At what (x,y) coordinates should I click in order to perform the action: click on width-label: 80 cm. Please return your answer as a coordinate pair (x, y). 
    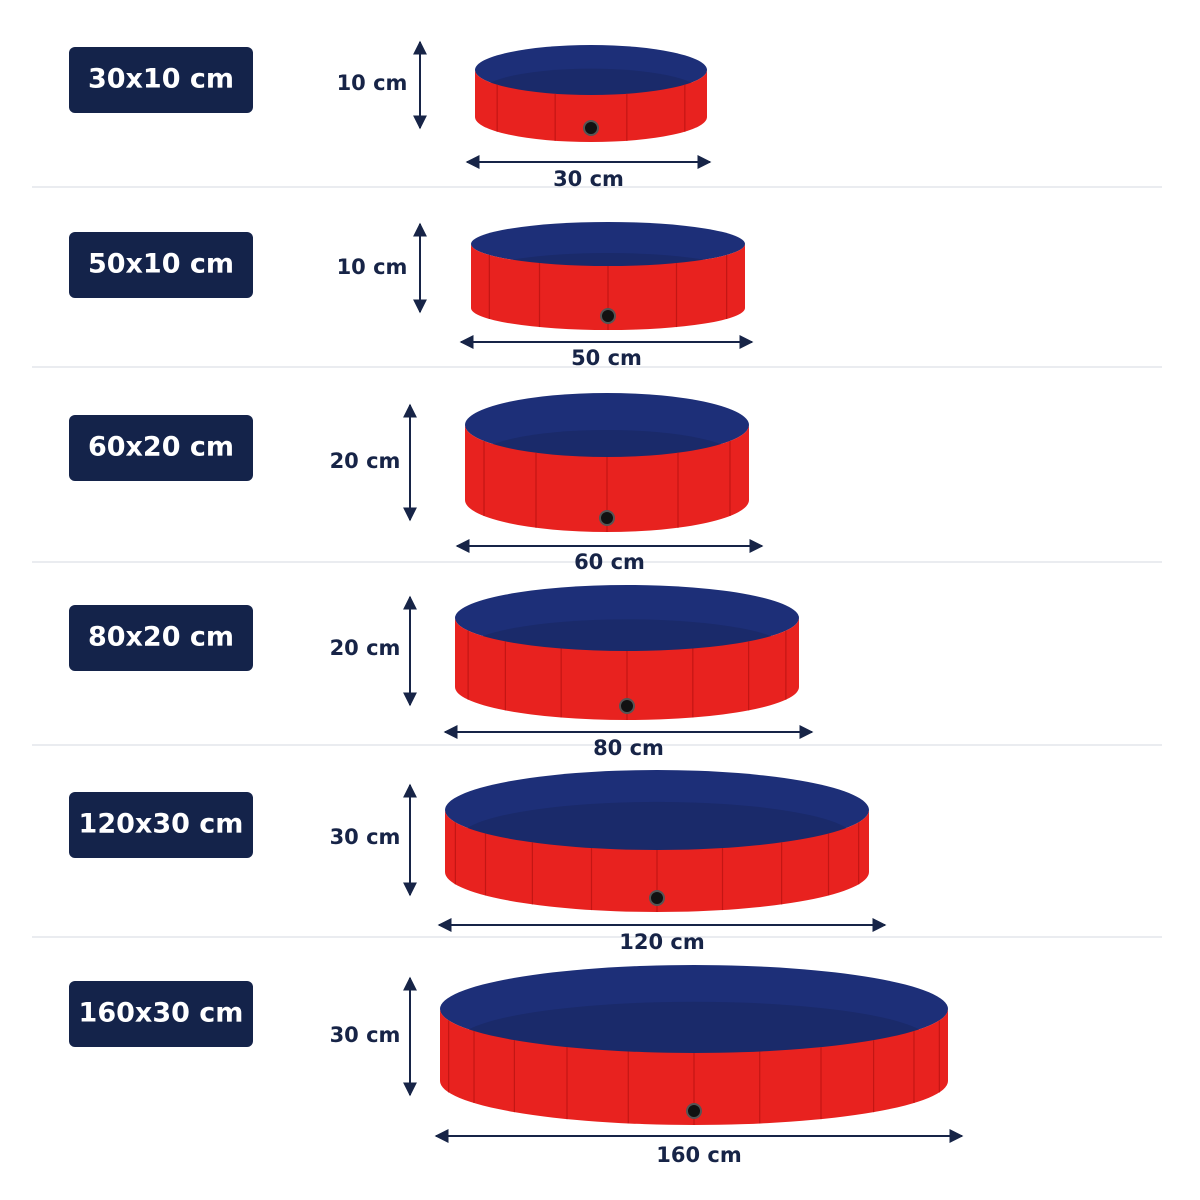
    Looking at the image, I should click on (628, 748).